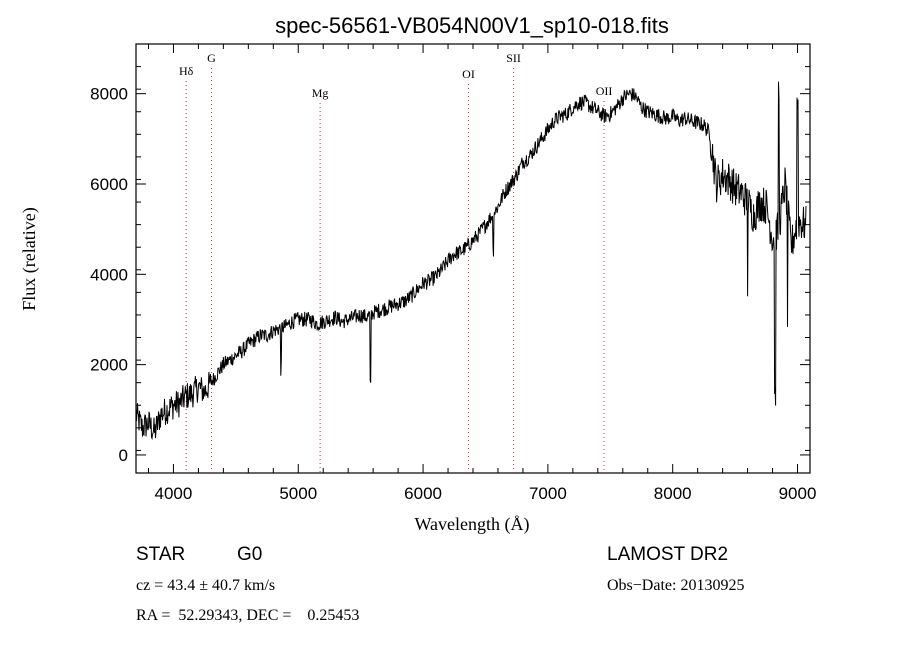 This screenshot has height=650, width=900. Describe the element at coordinates (513, 58) in the screenshot. I see `spectral-line-label: SII` at that location.